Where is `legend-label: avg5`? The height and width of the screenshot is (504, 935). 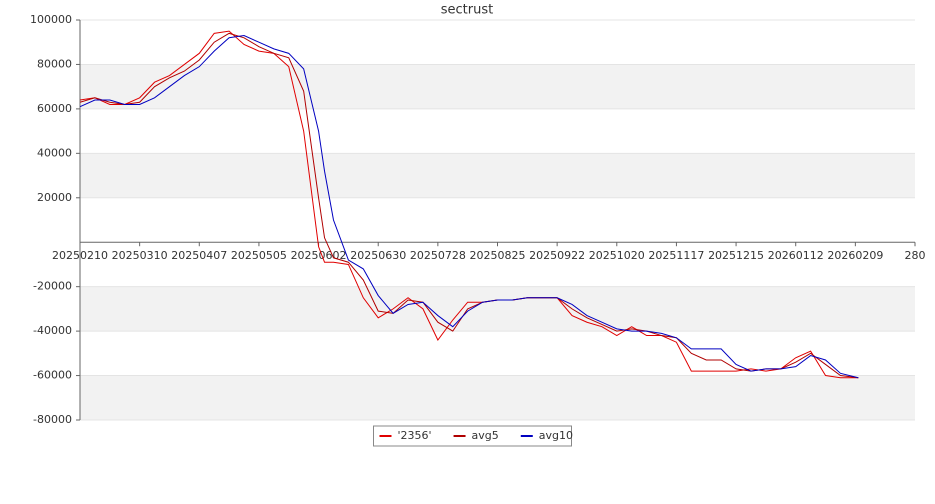 legend-label: avg5 is located at coordinates (485, 435).